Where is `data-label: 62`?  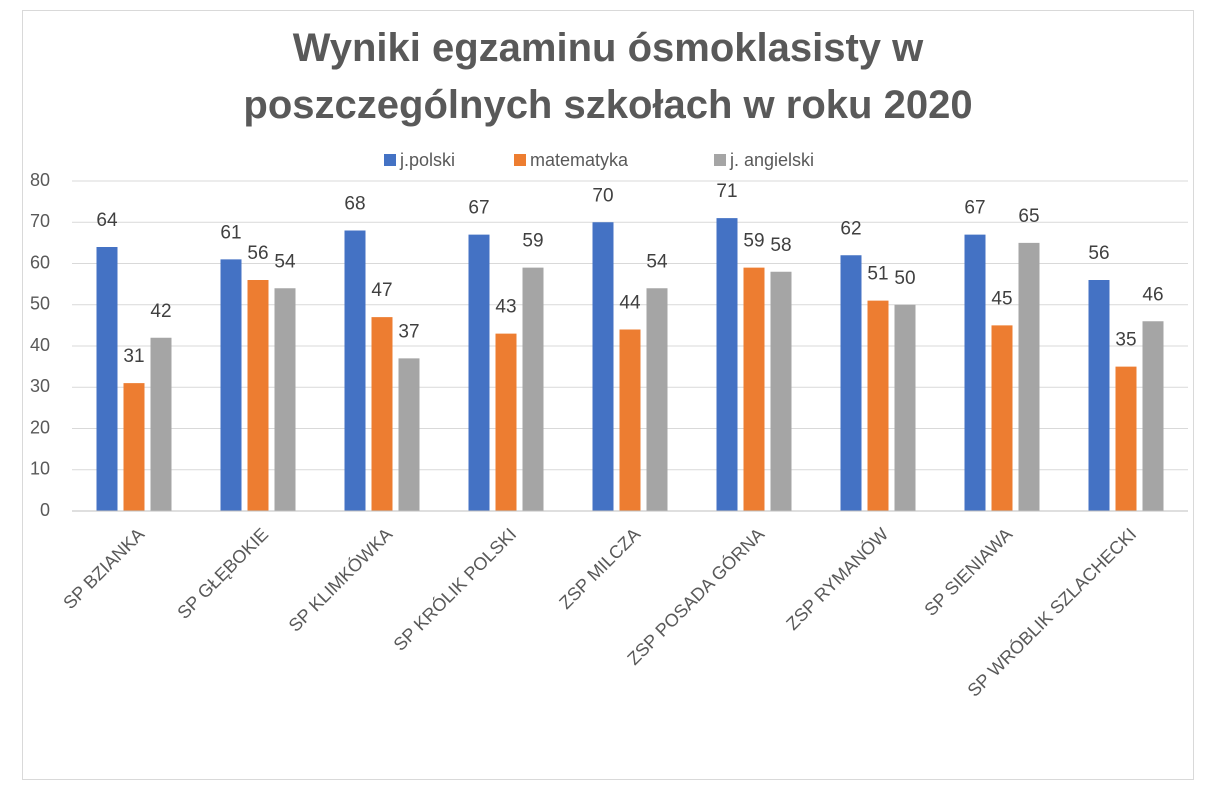 data-label: 62 is located at coordinates (850, 228).